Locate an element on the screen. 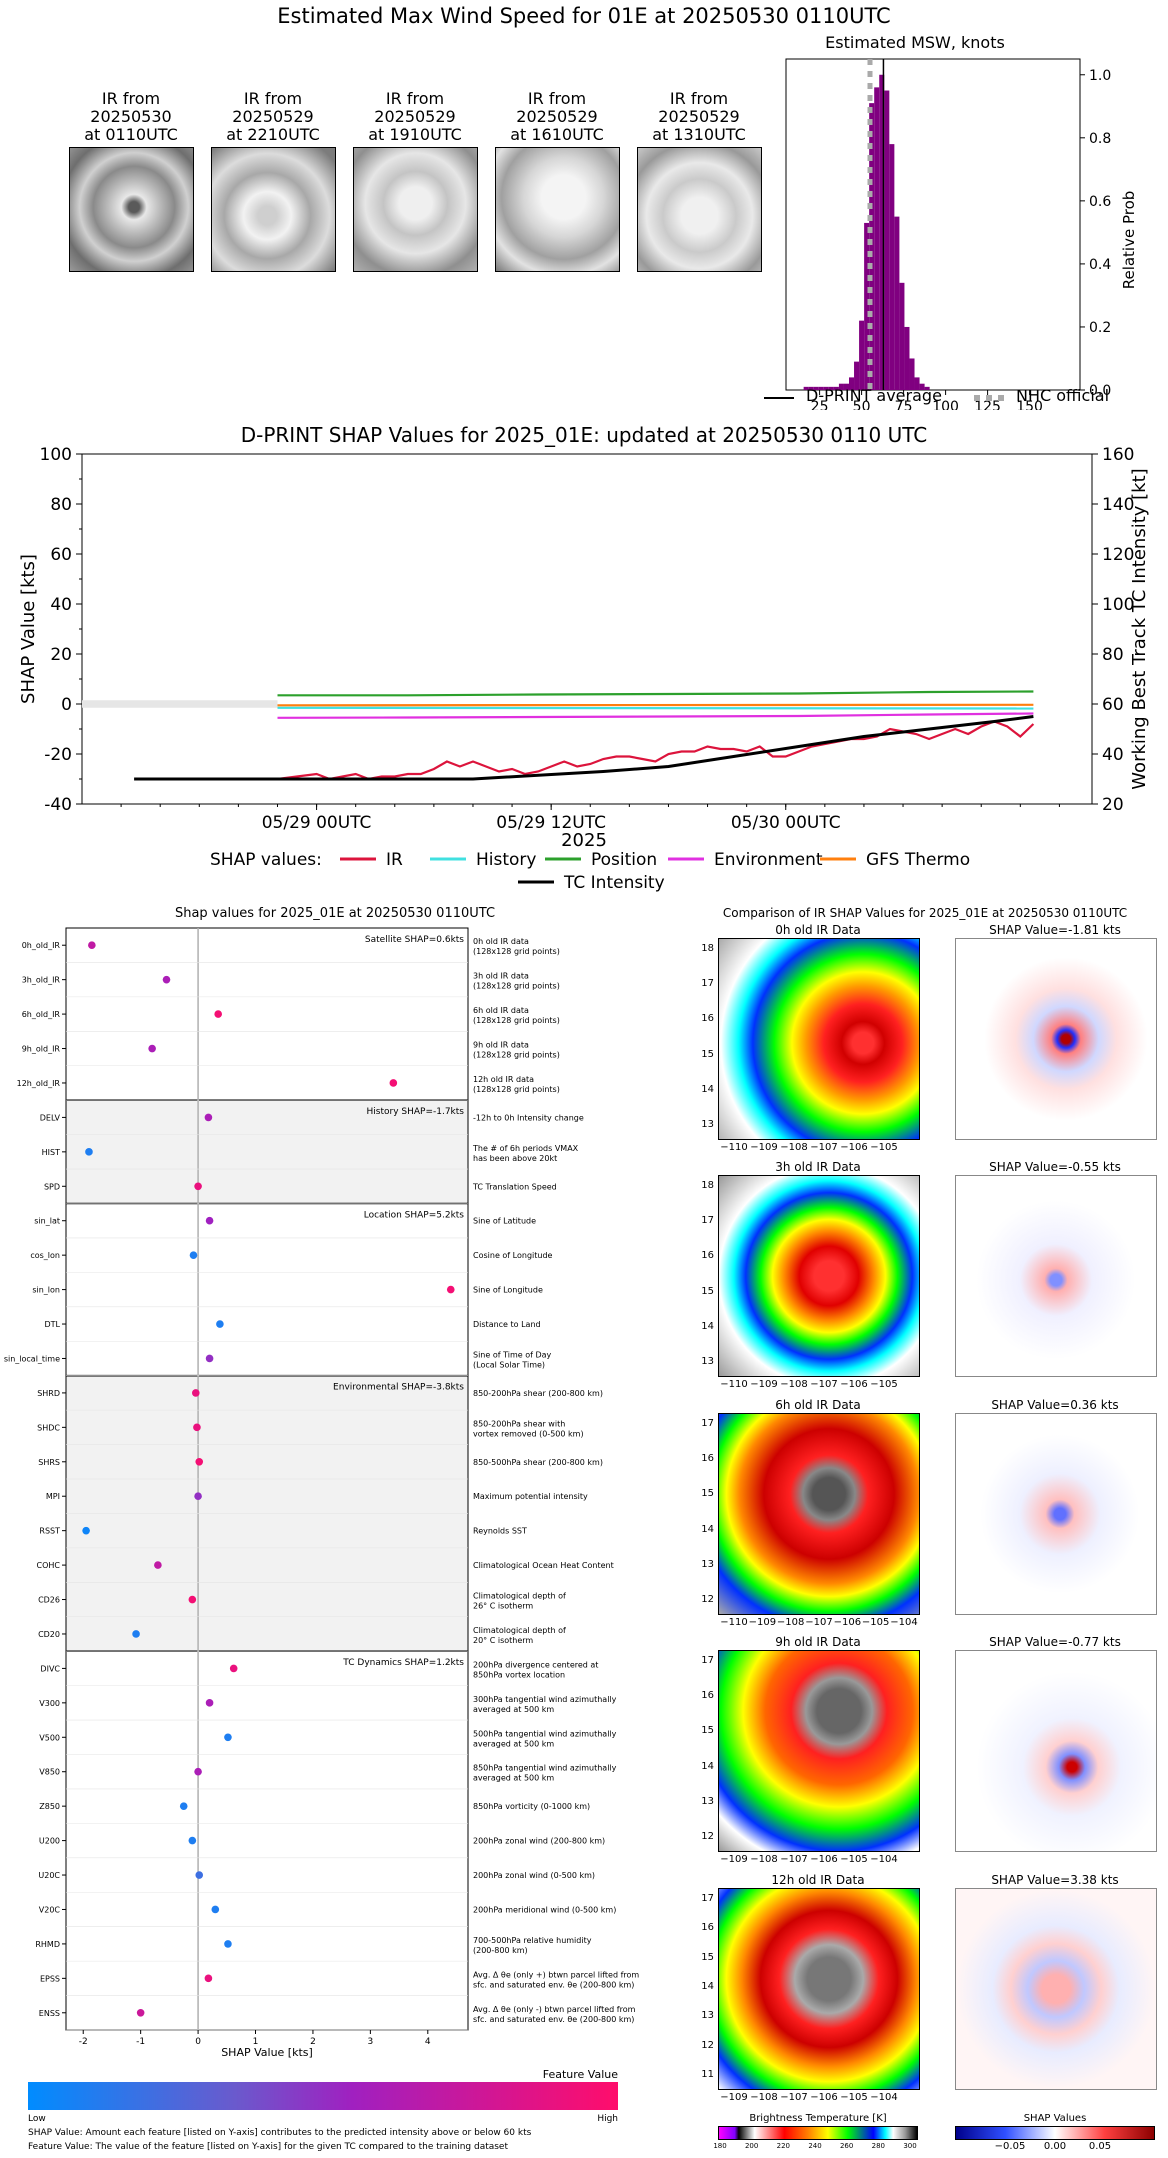 This screenshot has height=2158, width=1168. feature-group-band is located at coordinates (267, 1152).